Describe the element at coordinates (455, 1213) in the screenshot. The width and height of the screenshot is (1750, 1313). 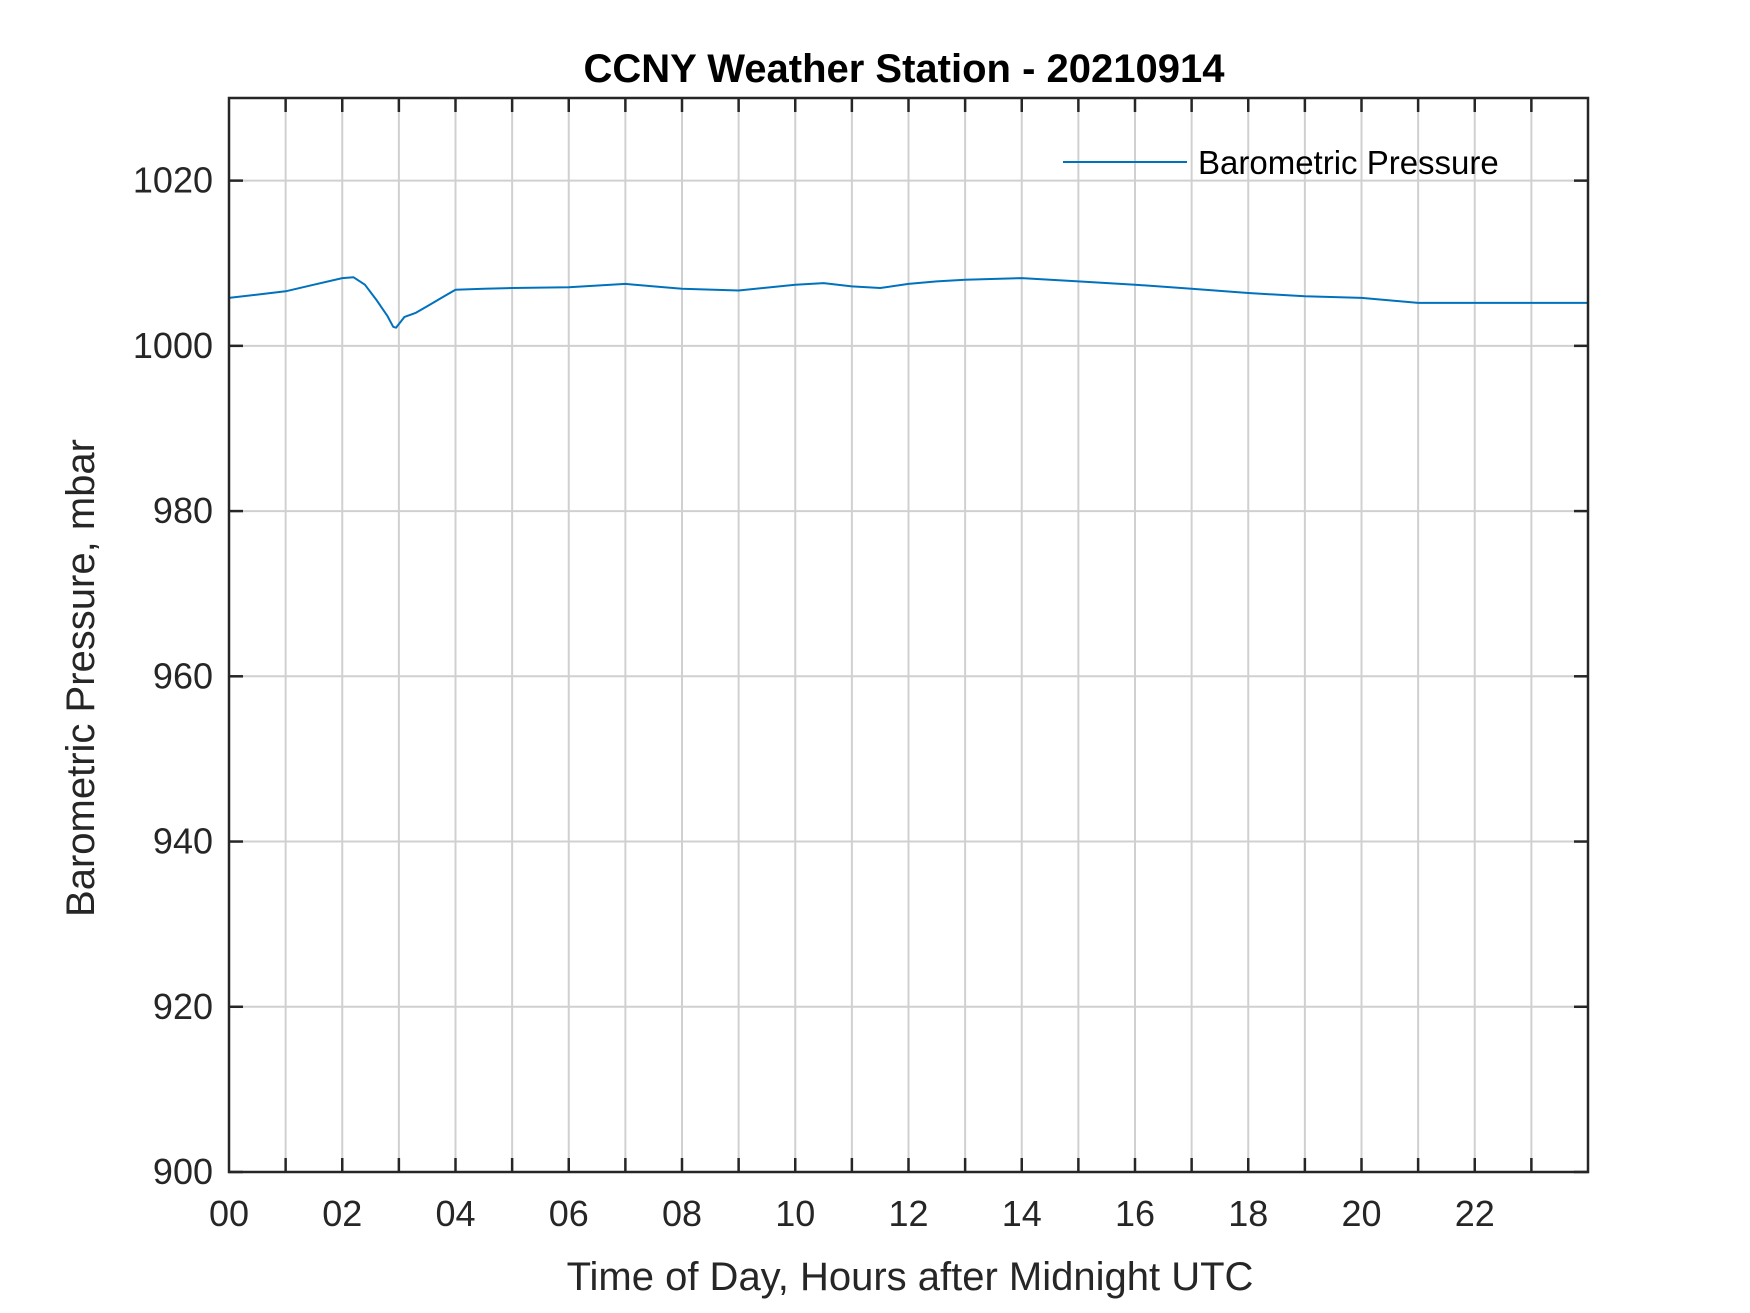
I see `x-tick-label: 04` at that location.